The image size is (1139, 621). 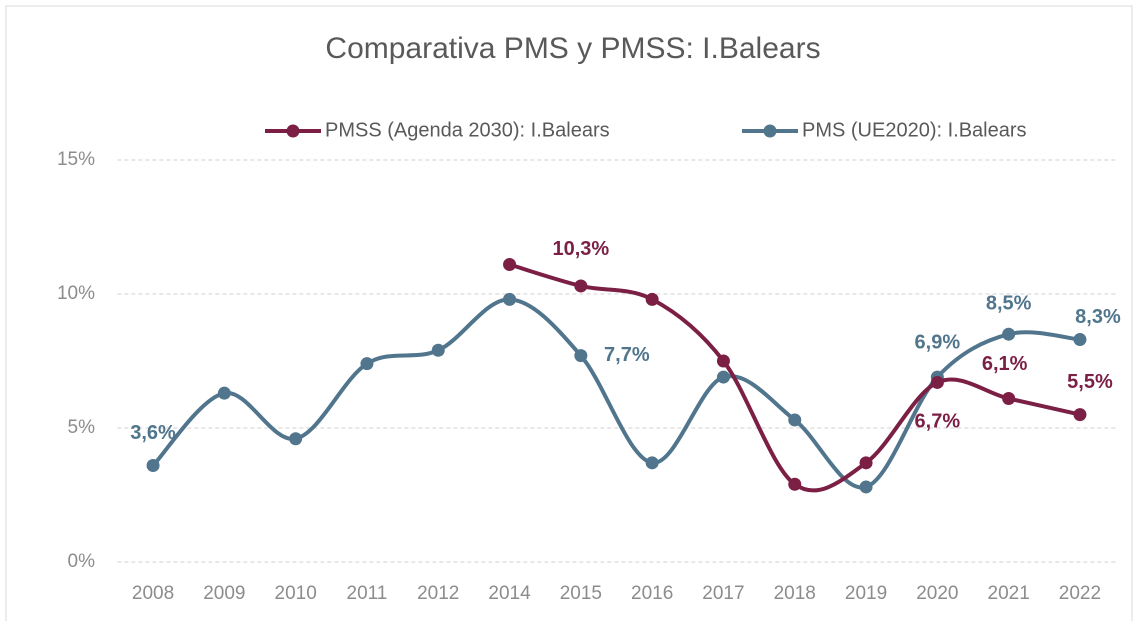 What do you see at coordinates (296, 593) in the screenshot?
I see `x-tick-label: 2010` at bounding box center [296, 593].